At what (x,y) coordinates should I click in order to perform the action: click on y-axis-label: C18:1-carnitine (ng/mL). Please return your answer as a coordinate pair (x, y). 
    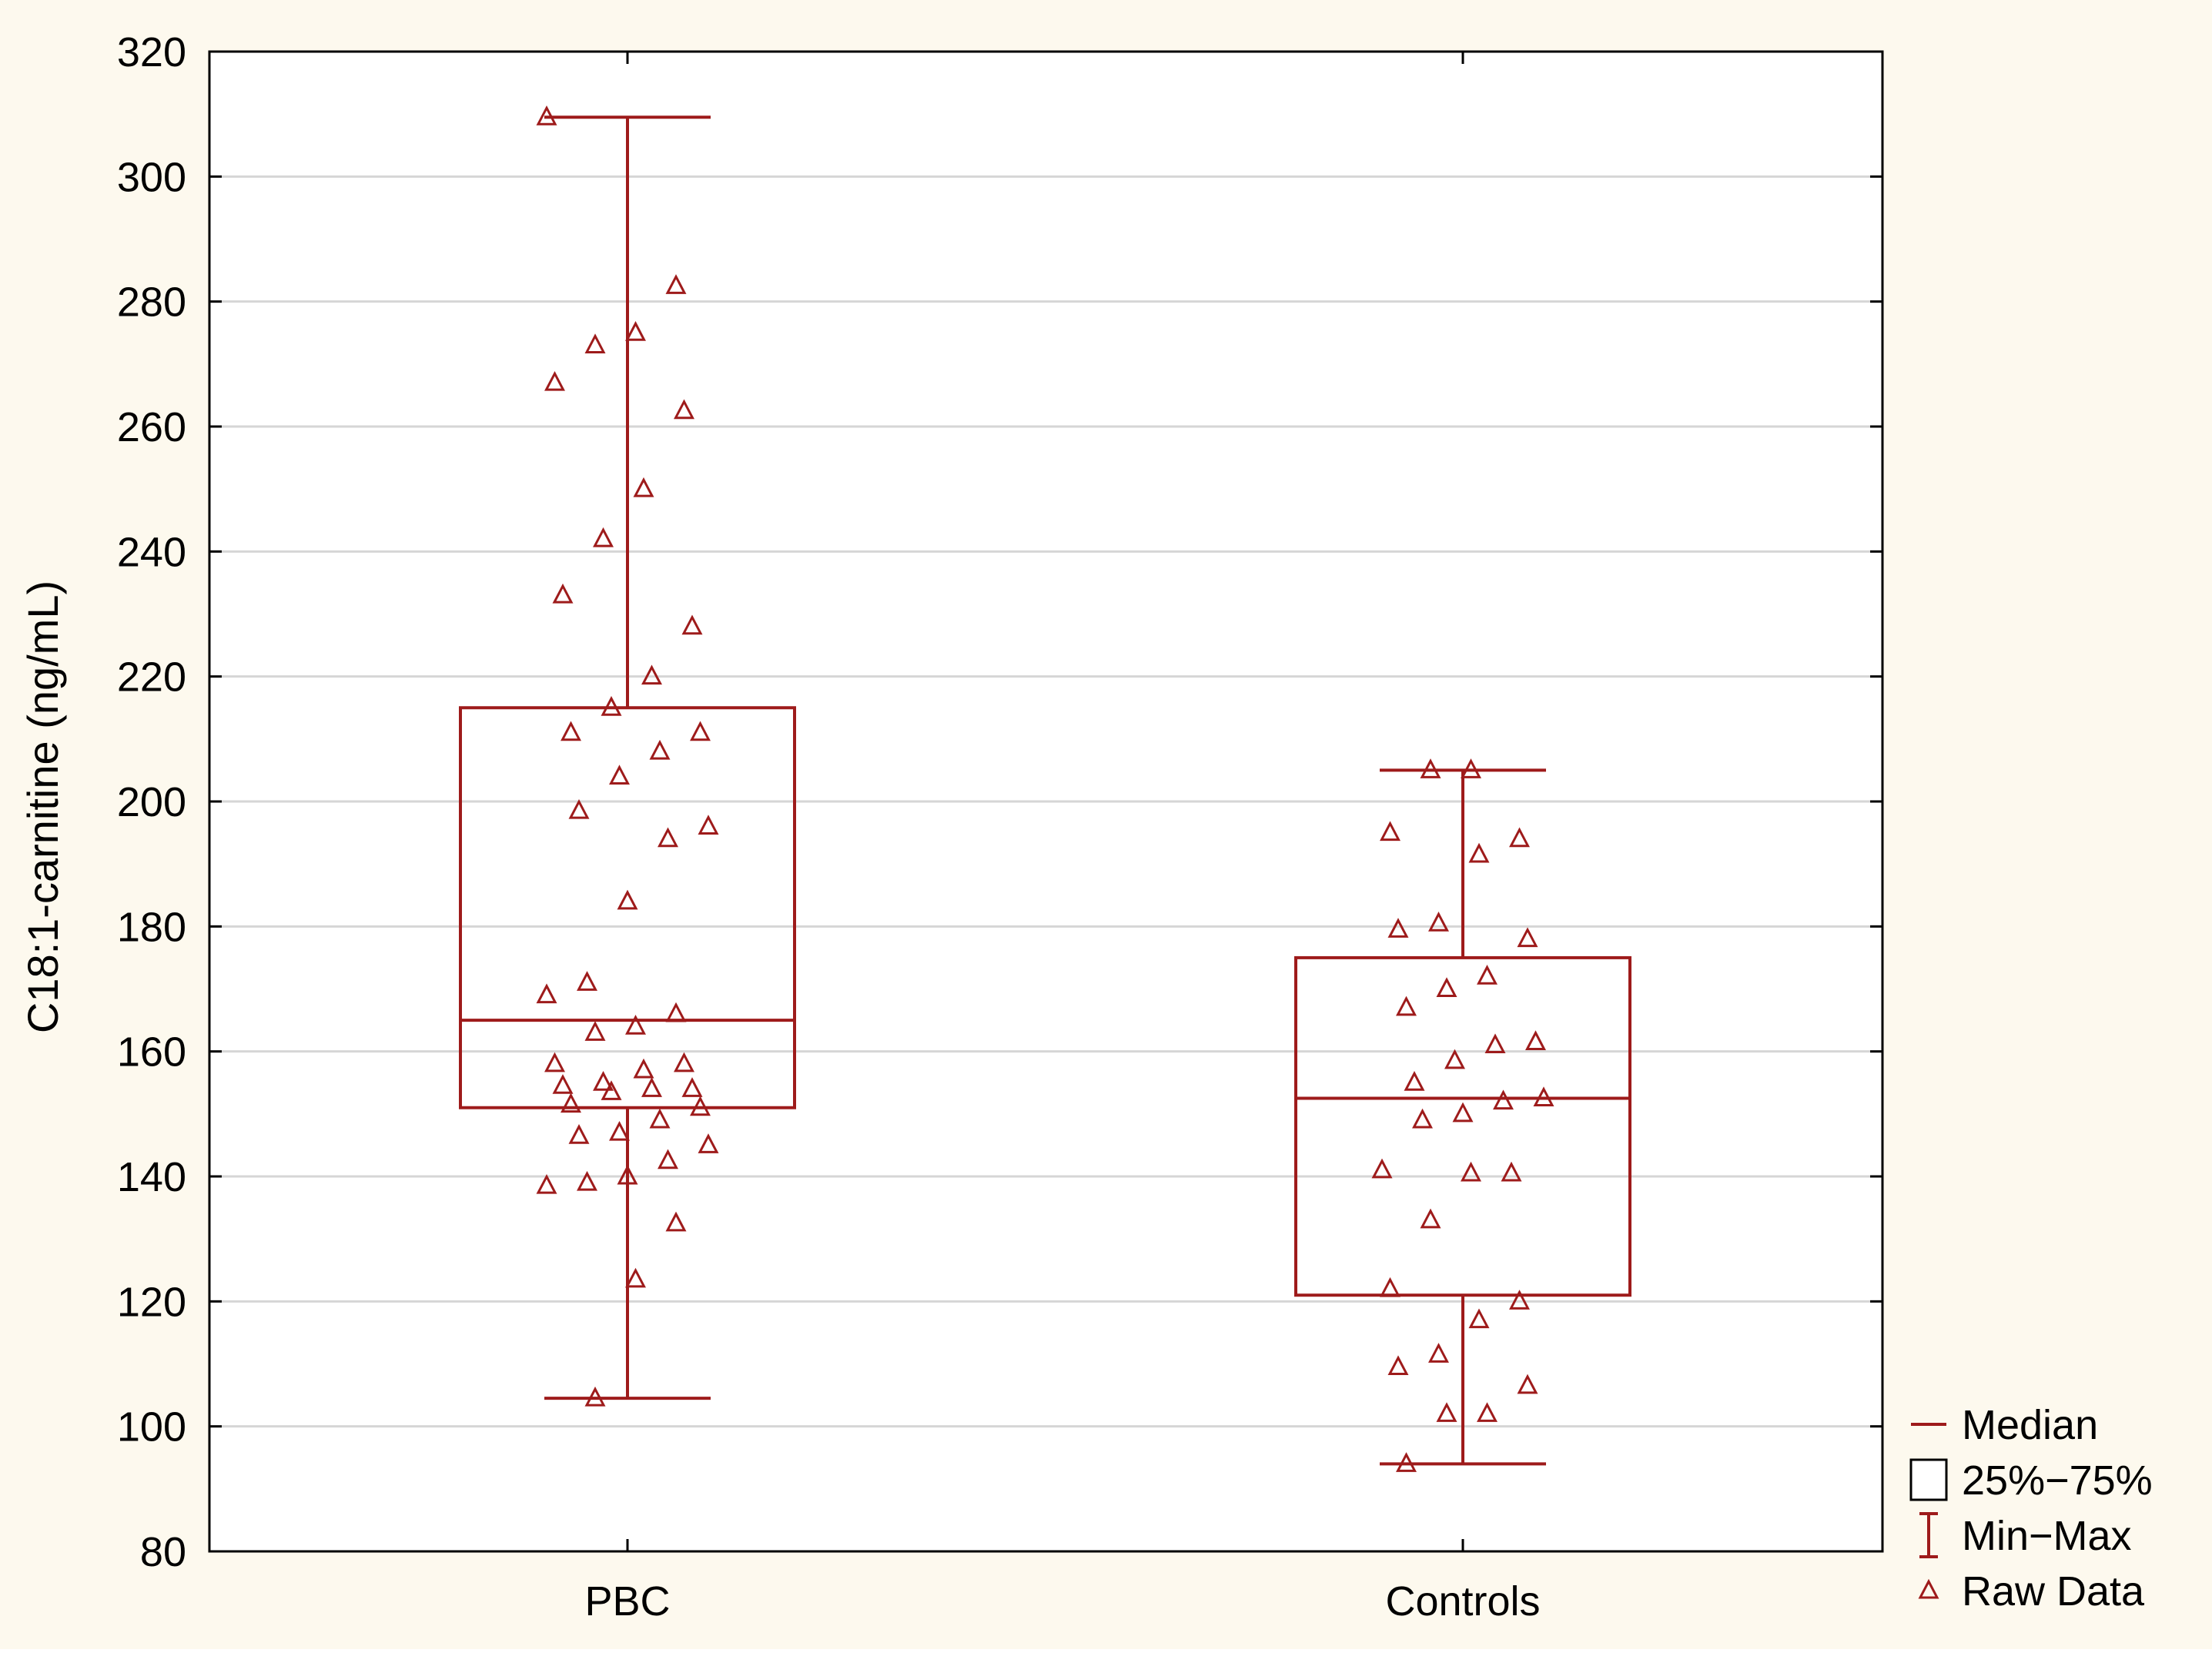
    Looking at the image, I should click on (42, 807).